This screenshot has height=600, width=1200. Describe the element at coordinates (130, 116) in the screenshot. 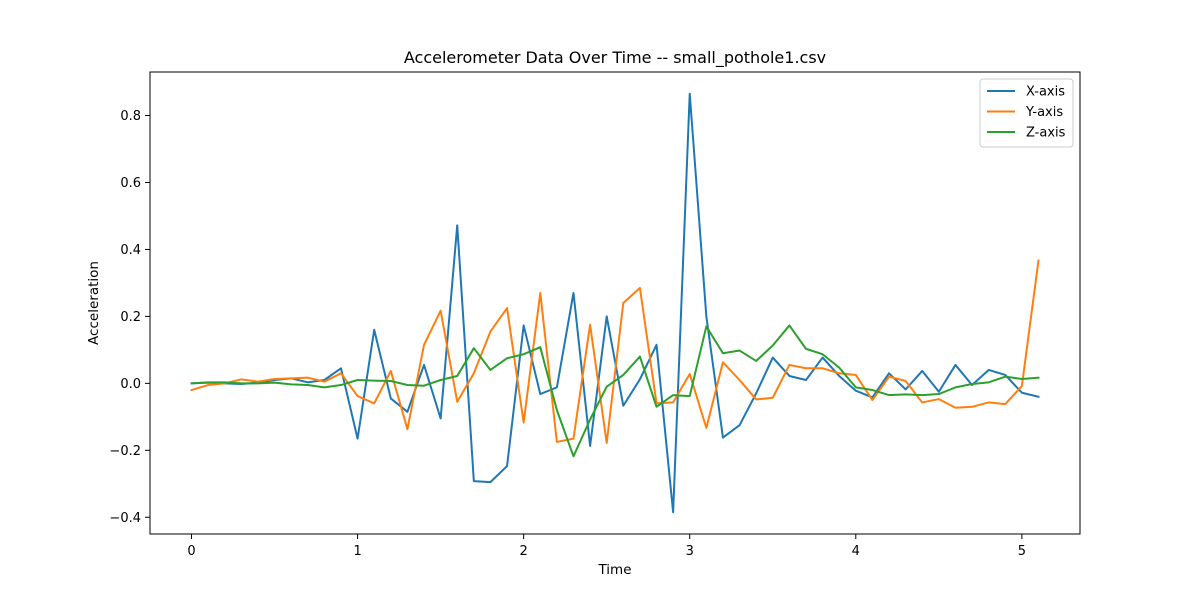

I see `y-tick-label: 0.8` at that location.